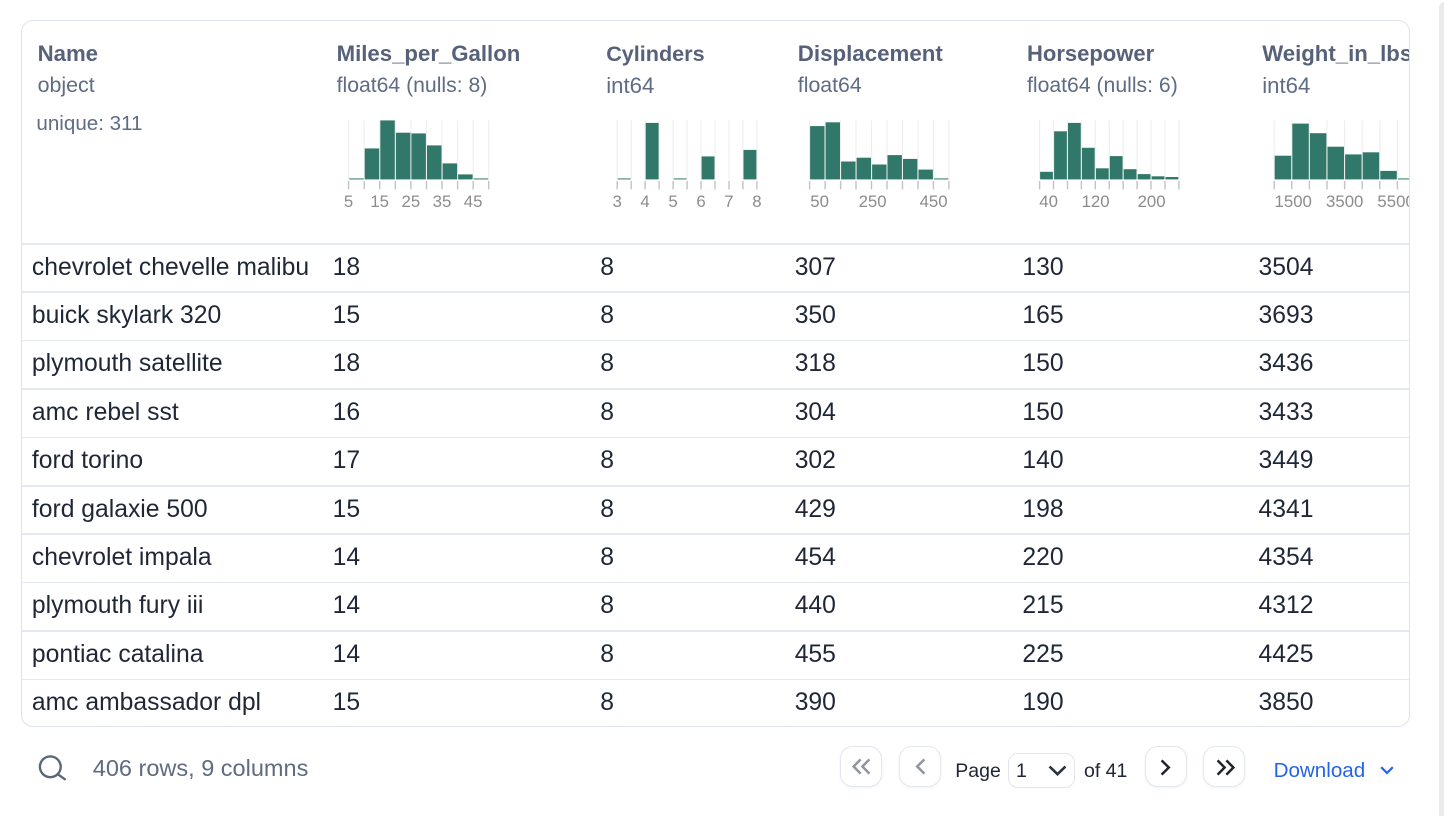  I want to click on svg-text: 3500, so click(1344, 201).